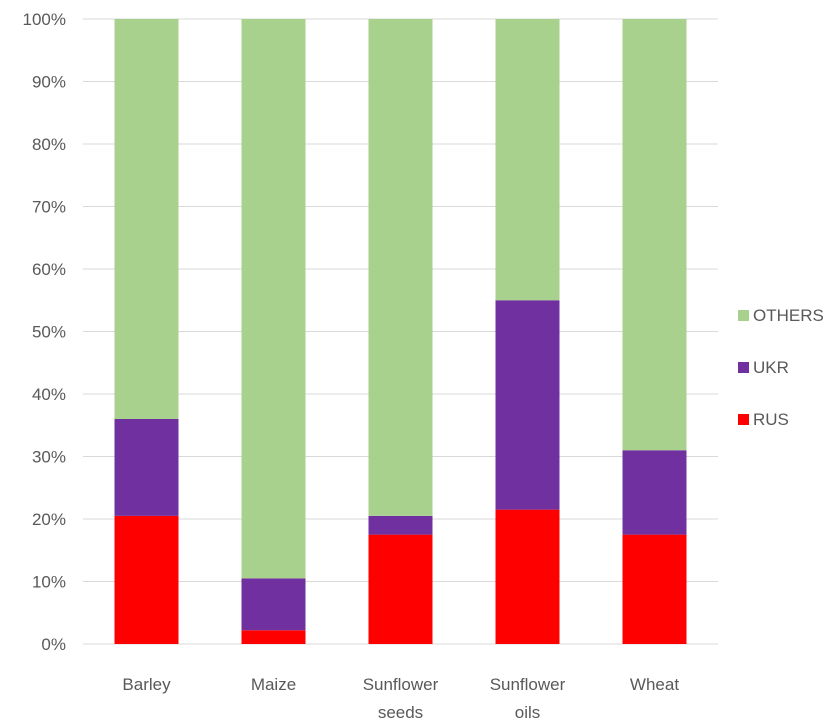  I want to click on y-tick-label: 100%, so click(44, 19).